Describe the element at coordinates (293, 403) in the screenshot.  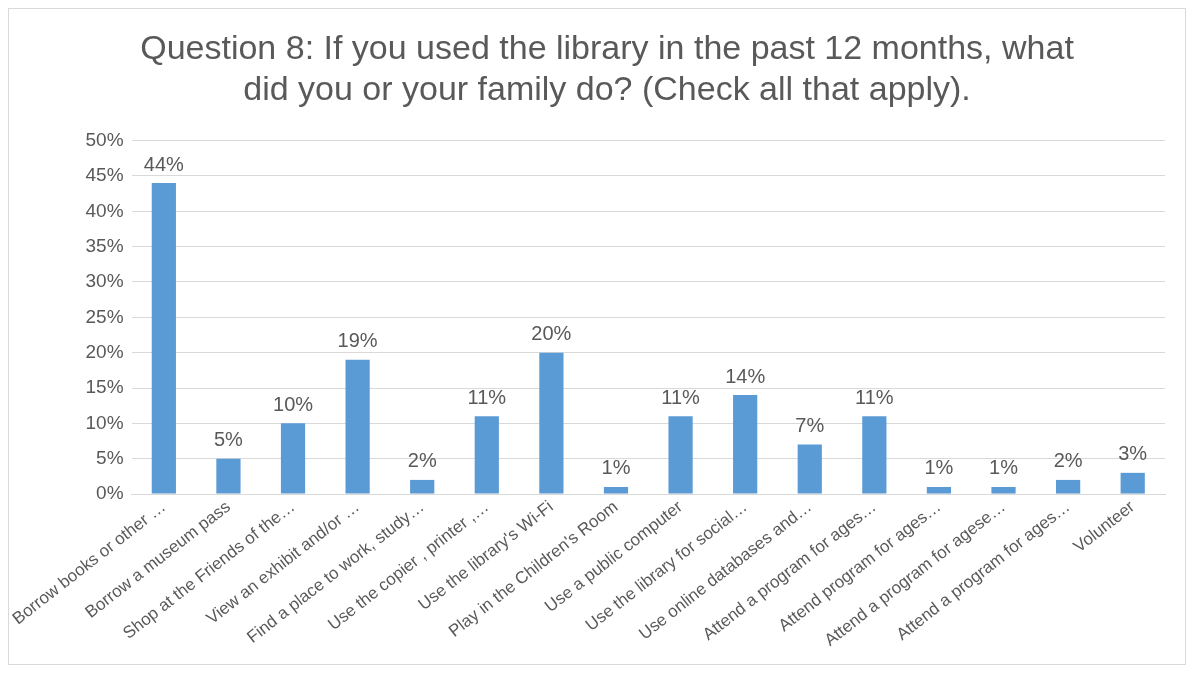
I see `data-label: 10%` at that location.